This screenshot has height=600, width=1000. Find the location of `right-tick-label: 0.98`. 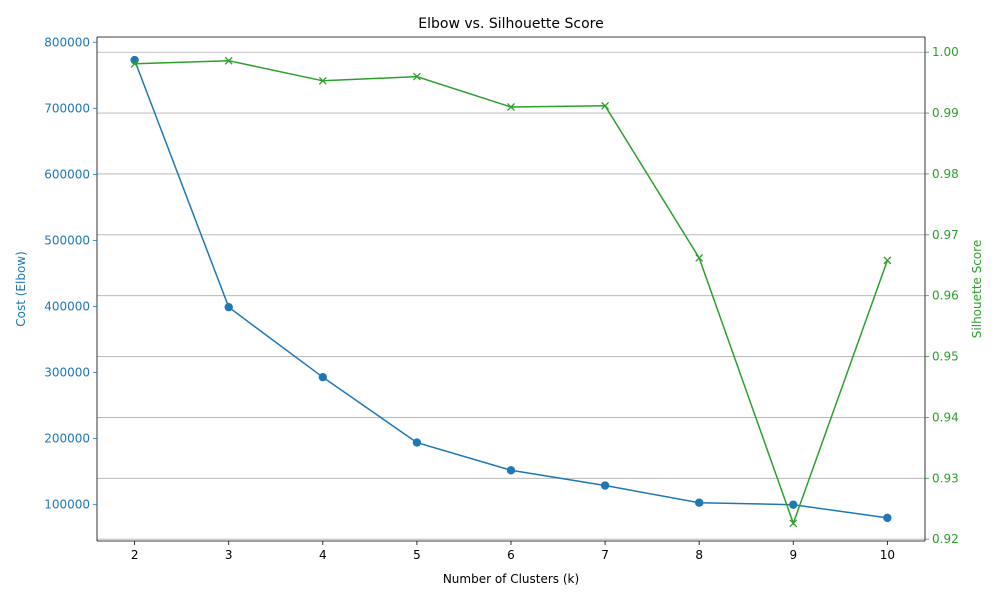

right-tick-label: 0.98 is located at coordinates (945, 174).